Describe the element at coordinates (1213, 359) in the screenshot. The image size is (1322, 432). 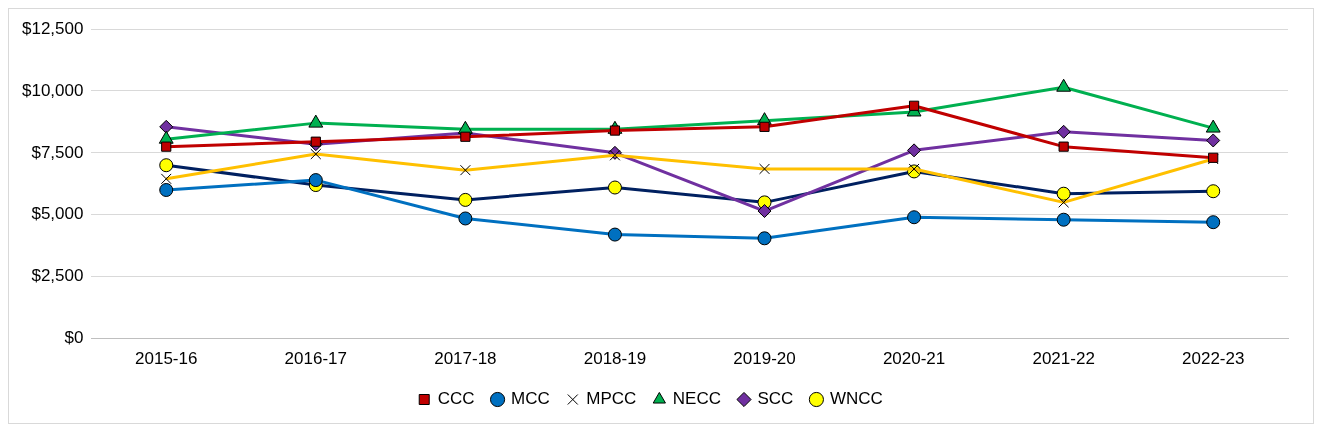
I see `x-tick-label: 2022-23` at that location.